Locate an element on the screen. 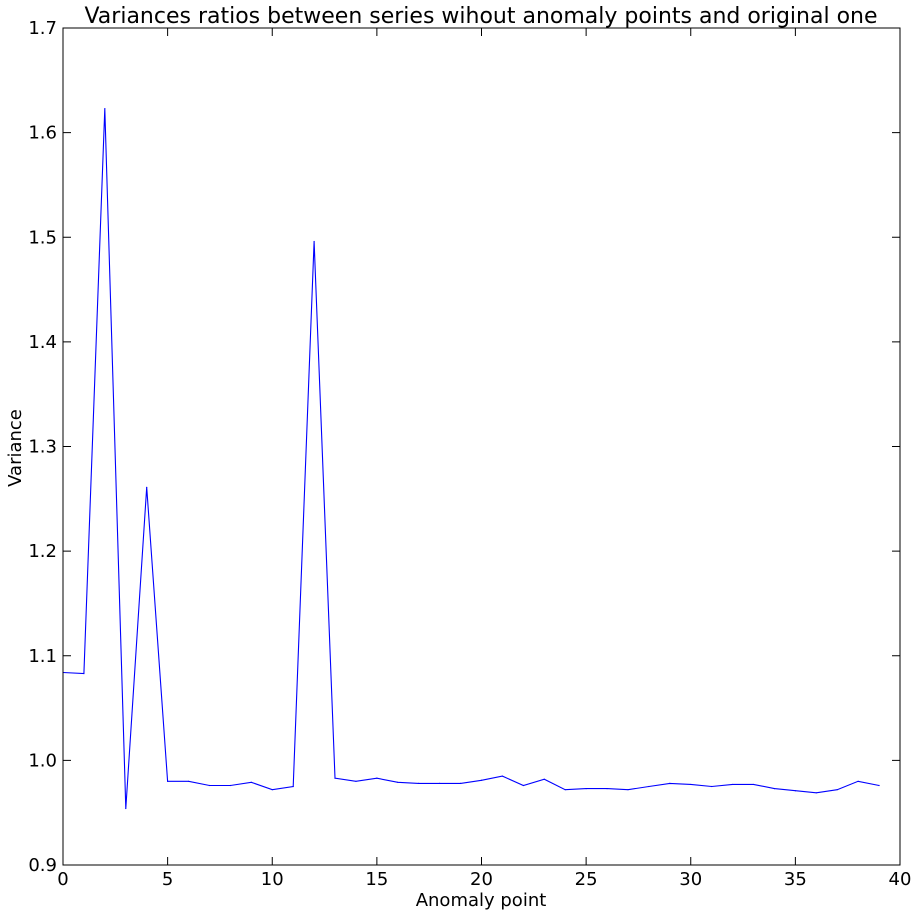  x-tick-label: 20 is located at coordinates (481, 879).